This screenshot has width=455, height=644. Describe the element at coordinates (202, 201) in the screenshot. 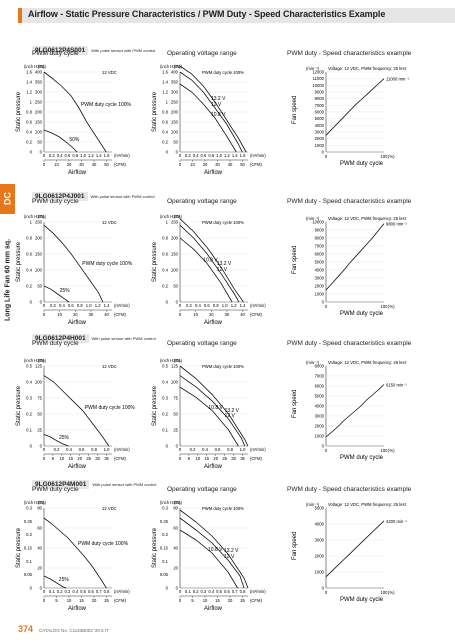

I see `section-title-voltage: Operating voltage range` at that location.